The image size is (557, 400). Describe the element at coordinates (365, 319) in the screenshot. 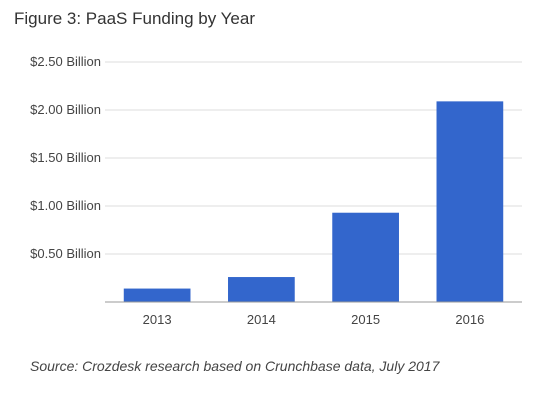

I see `x-tick-label: 2015` at that location.